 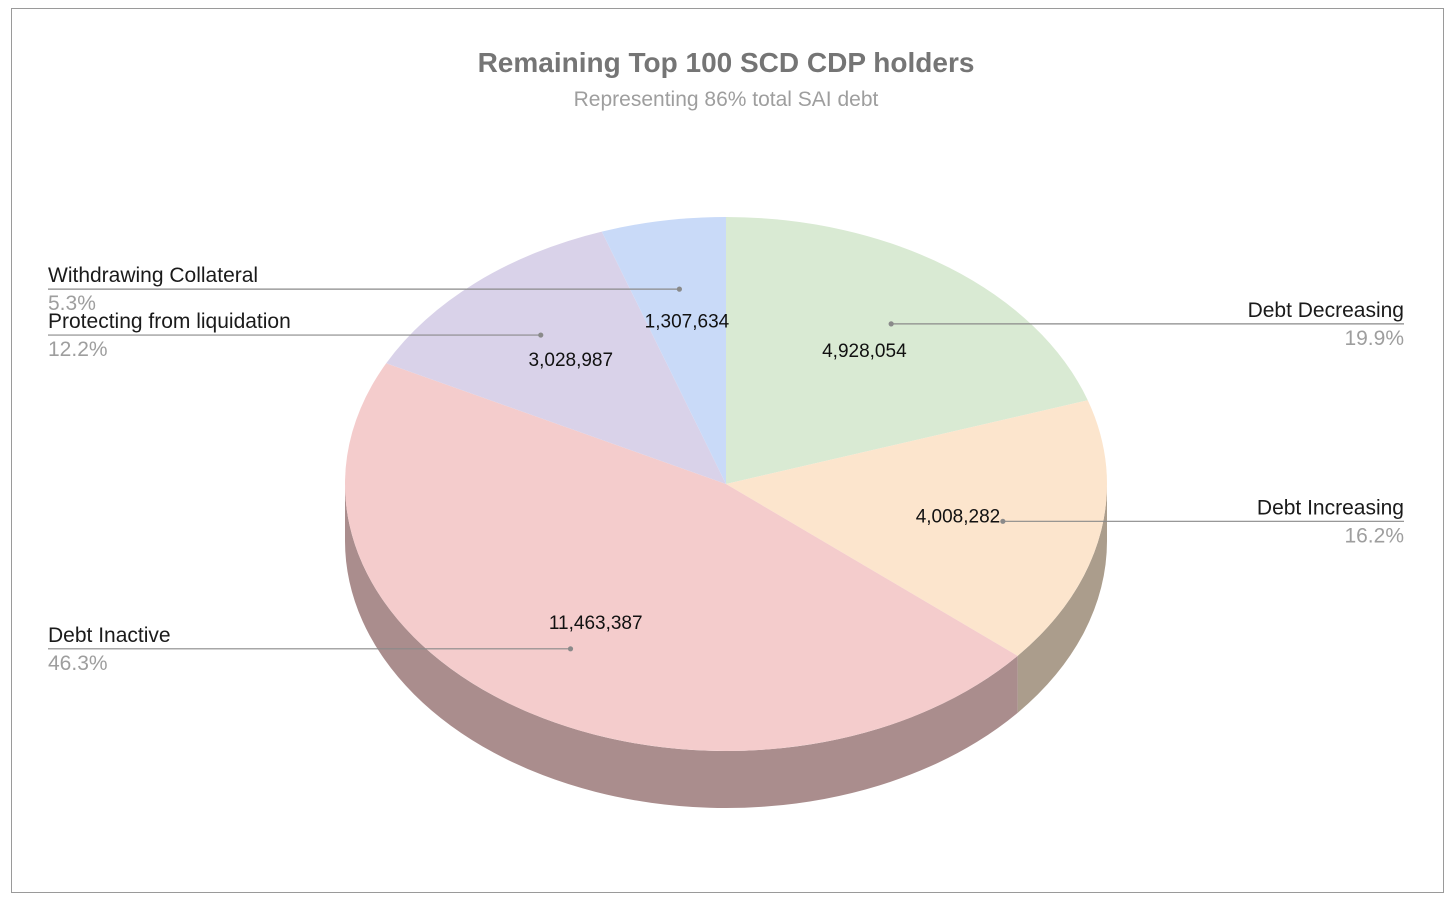 I want to click on category-label-protecting-from-liquidation: Protecting from liquidation, so click(x=169, y=321).